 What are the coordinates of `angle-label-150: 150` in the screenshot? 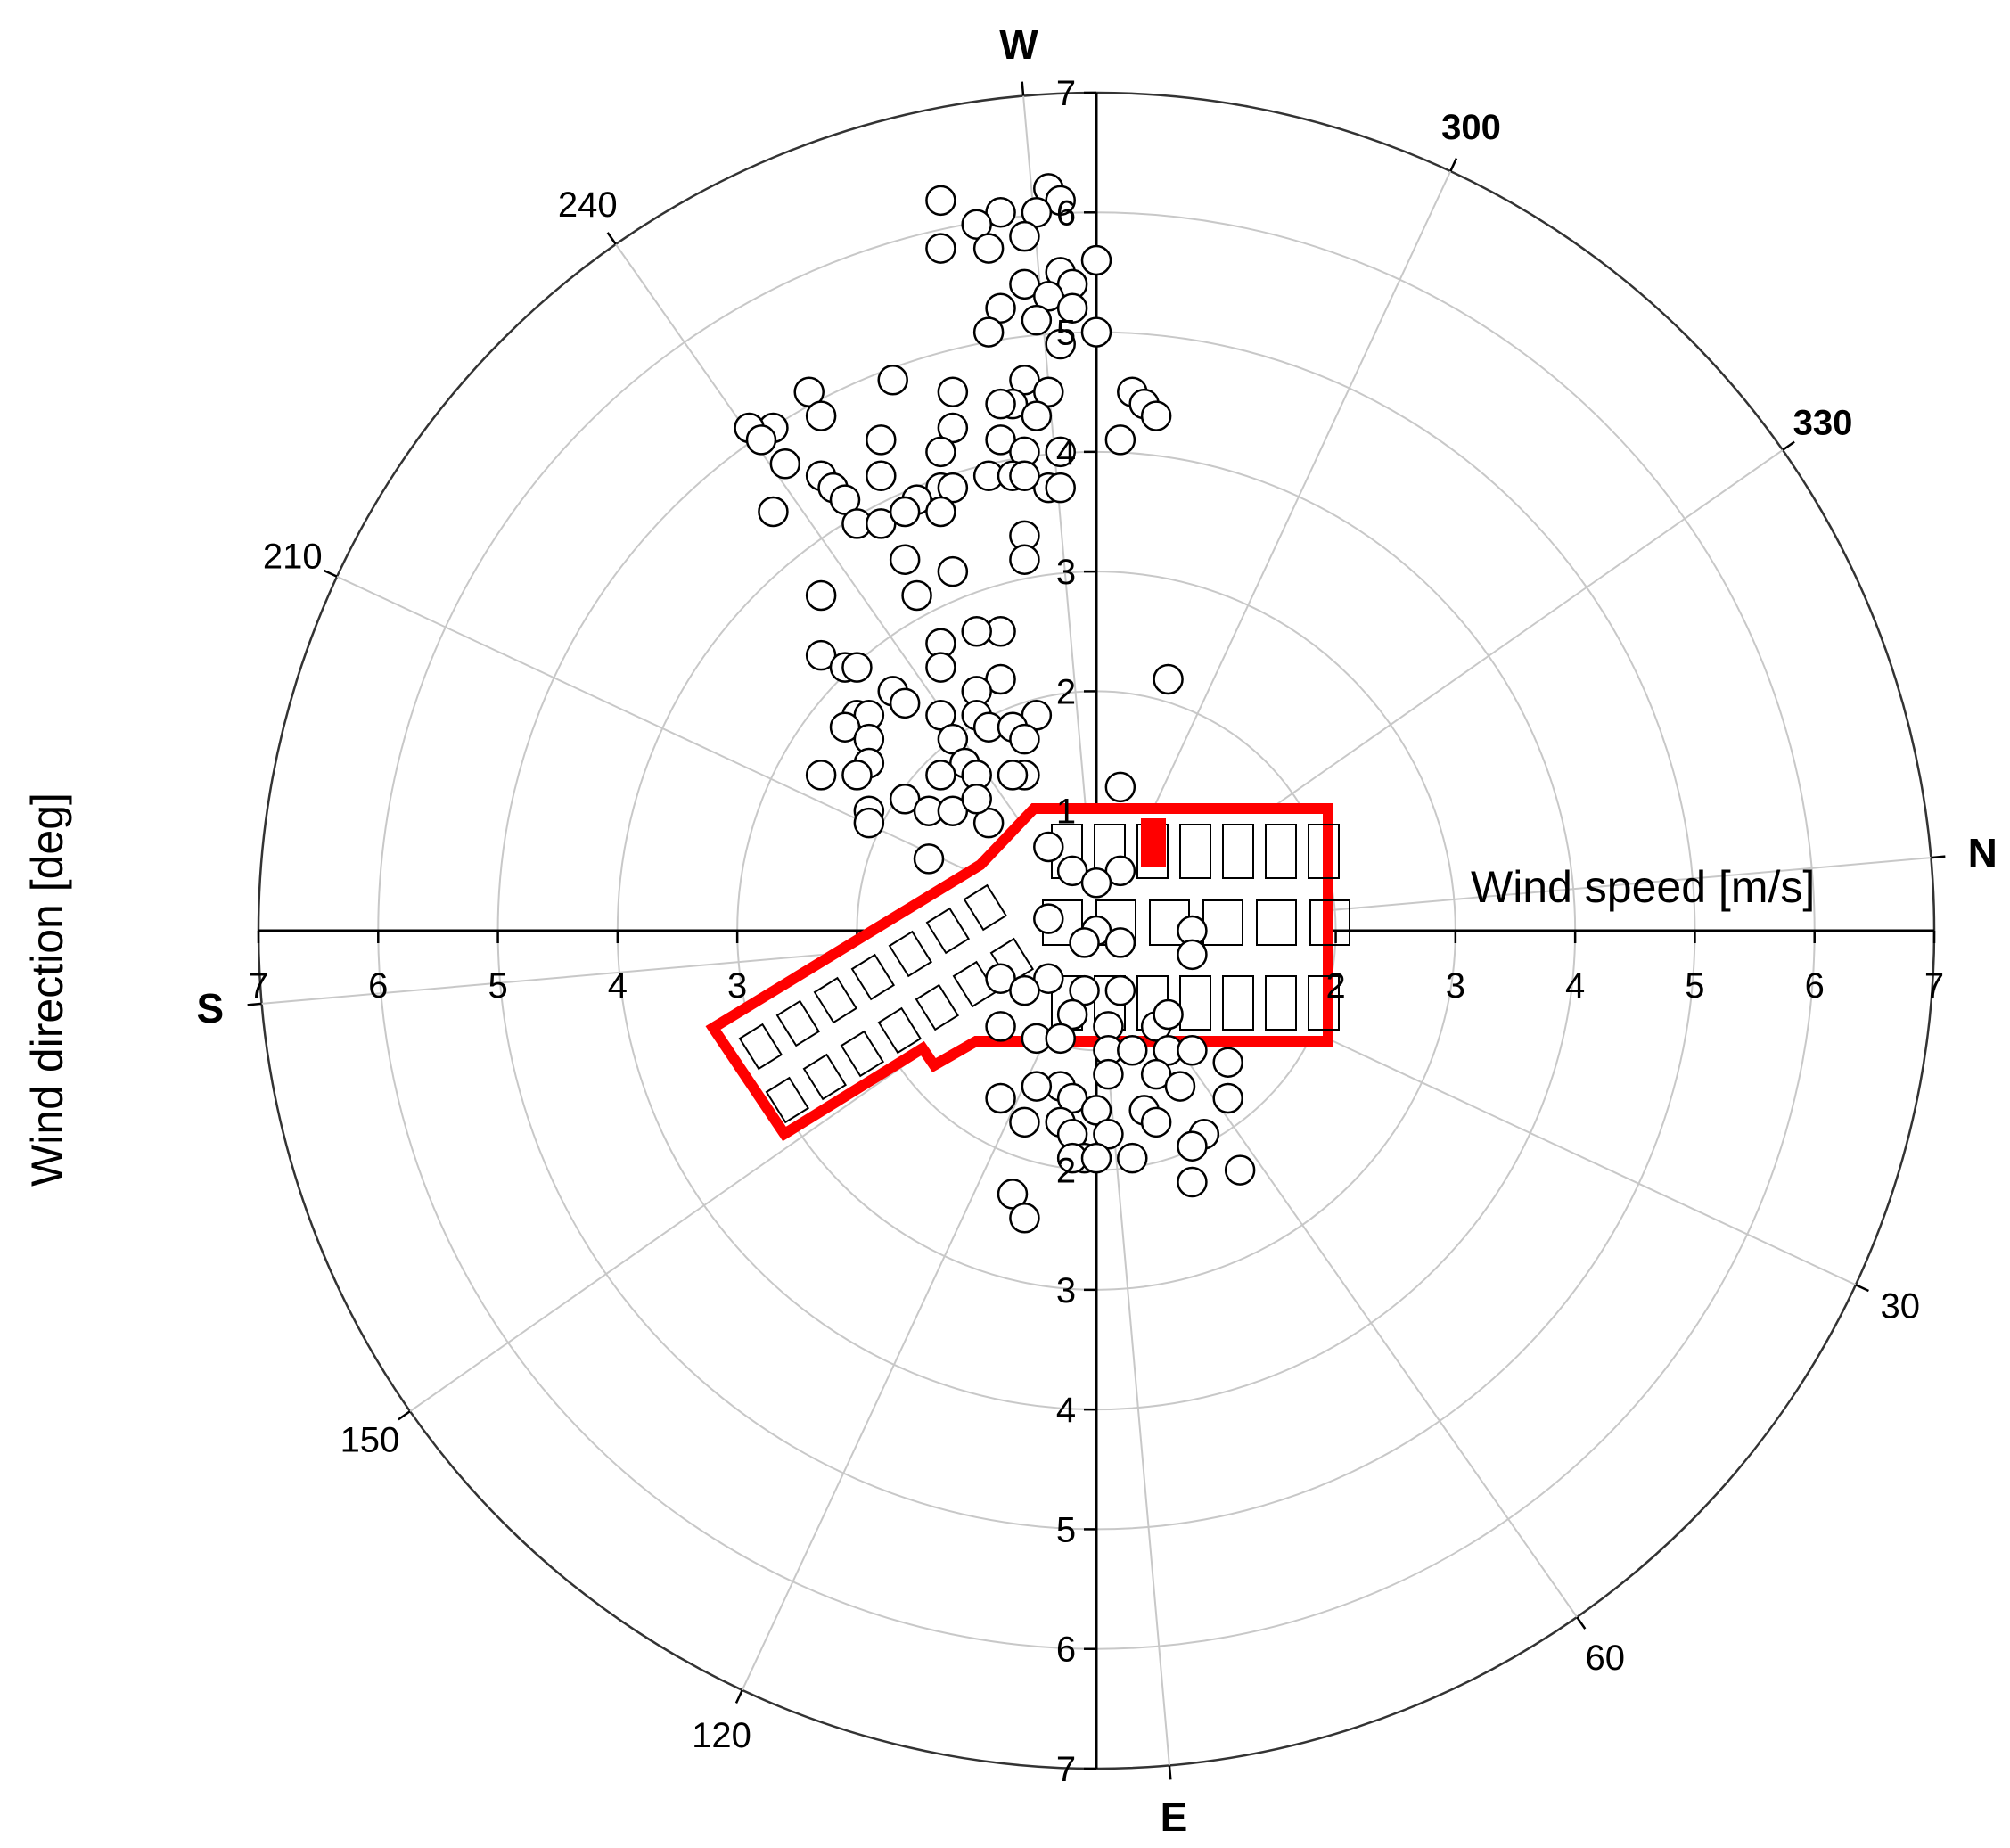 It's located at (370, 1440).